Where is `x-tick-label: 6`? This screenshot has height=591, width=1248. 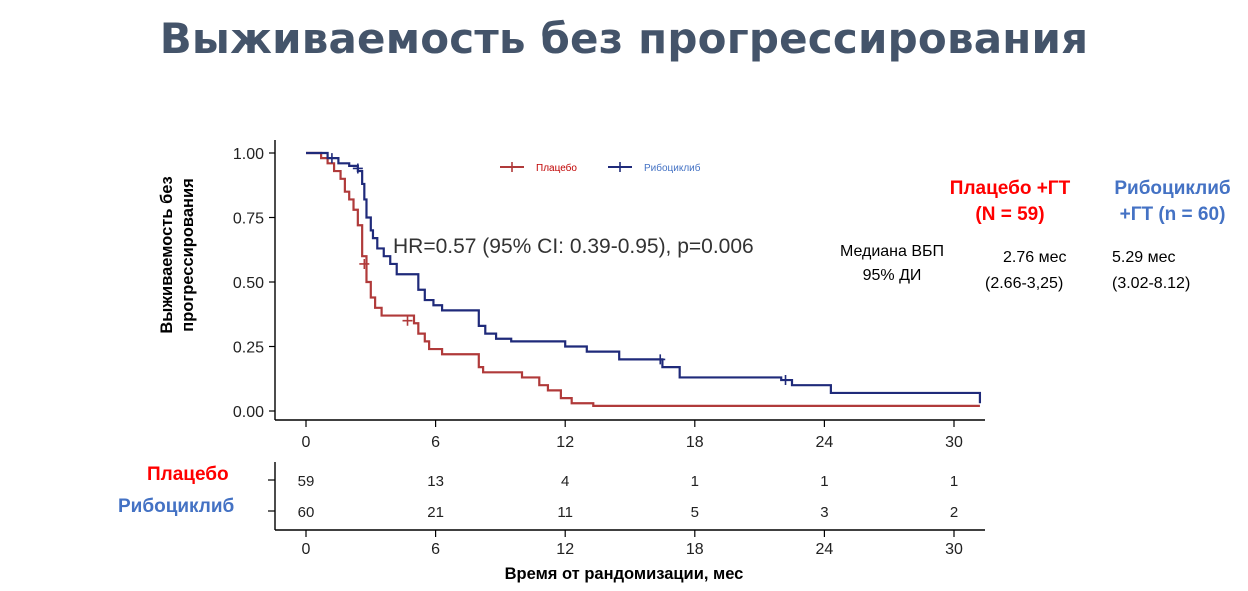
x-tick-label: 6 is located at coordinates (435, 442).